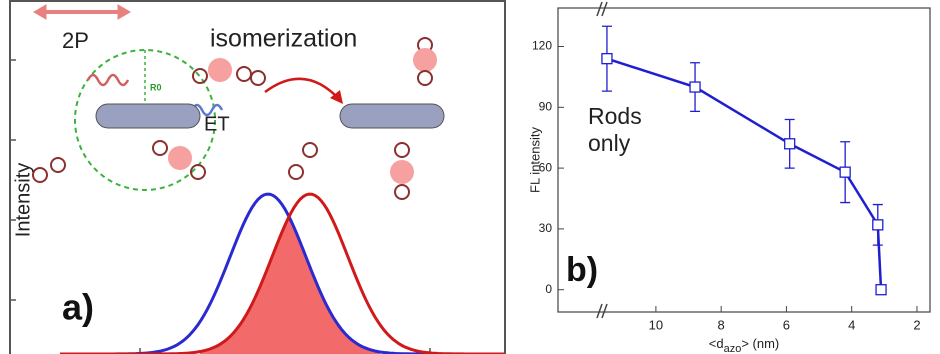  What do you see at coordinates (156, 87) in the screenshot?
I see `label-r0: R0` at bounding box center [156, 87].